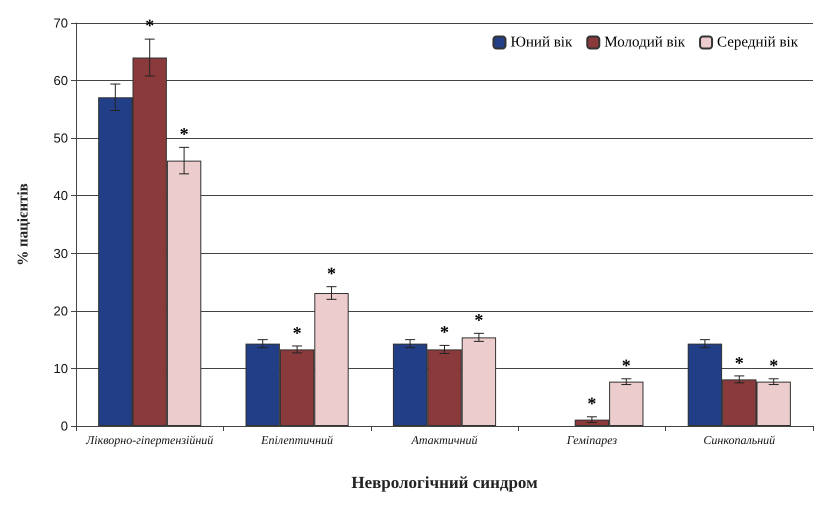 Image resolution: width=831 pixels, height=509 pixels. I want to click on y-tick-label: 70, so click(61, 23).